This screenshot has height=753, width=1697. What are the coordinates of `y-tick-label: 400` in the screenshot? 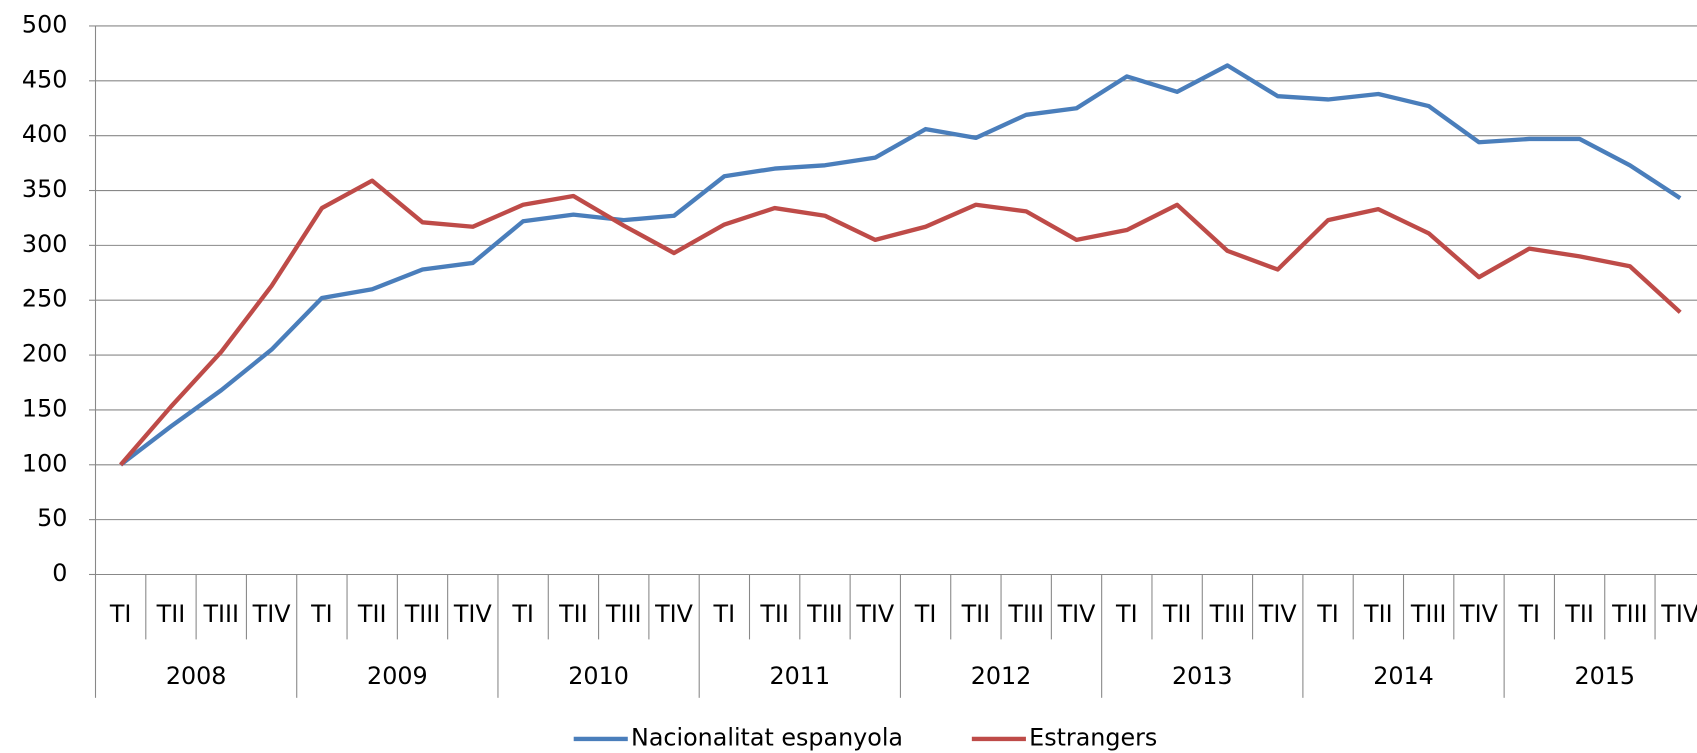 It's located at (44, 134).